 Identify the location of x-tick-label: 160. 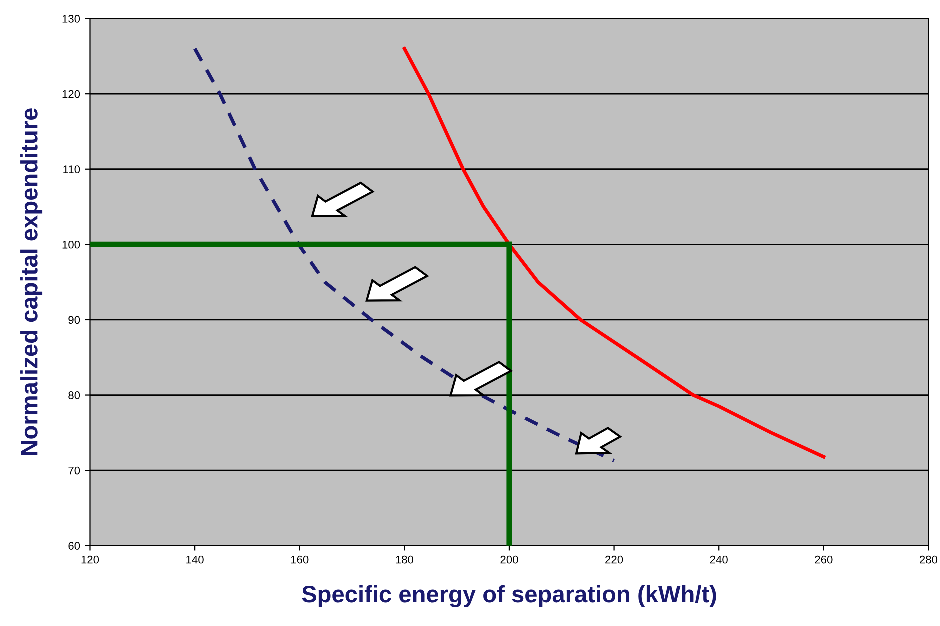
(300, 560).